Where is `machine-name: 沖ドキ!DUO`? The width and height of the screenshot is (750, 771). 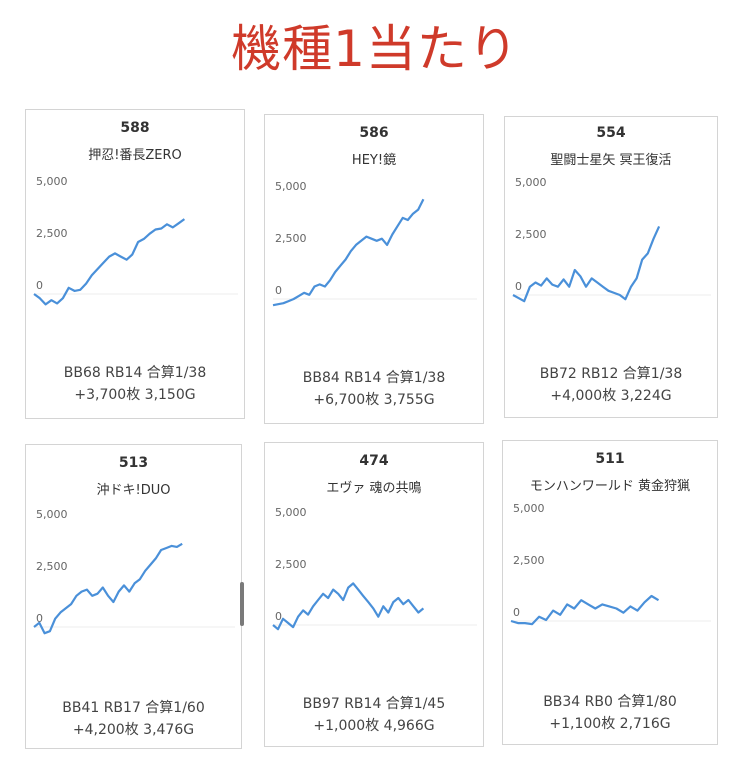
machine-name: 沖ドキ!DUO is located at coordinates (133, 490).